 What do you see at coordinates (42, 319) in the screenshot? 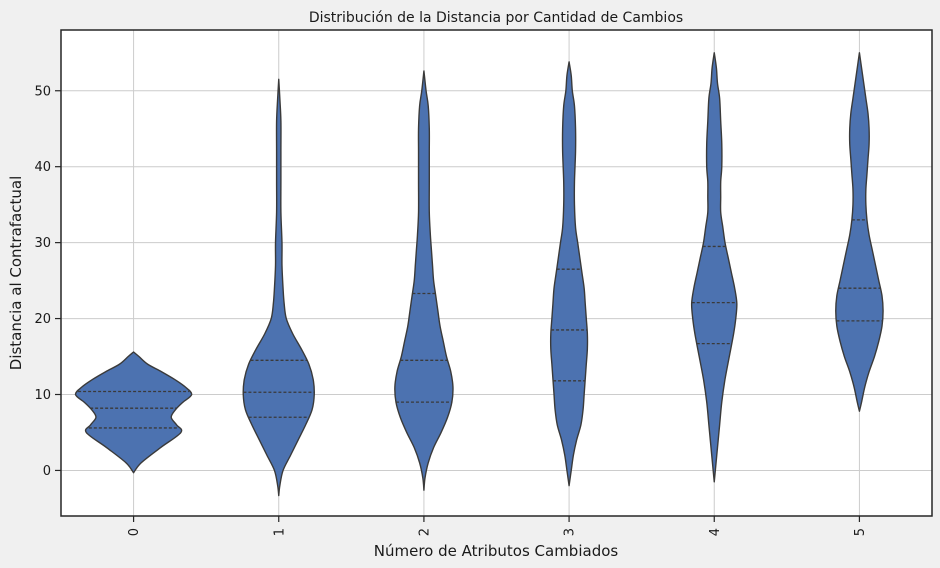
I see `y-tick-label: 20` at bounding box center [42, 319].